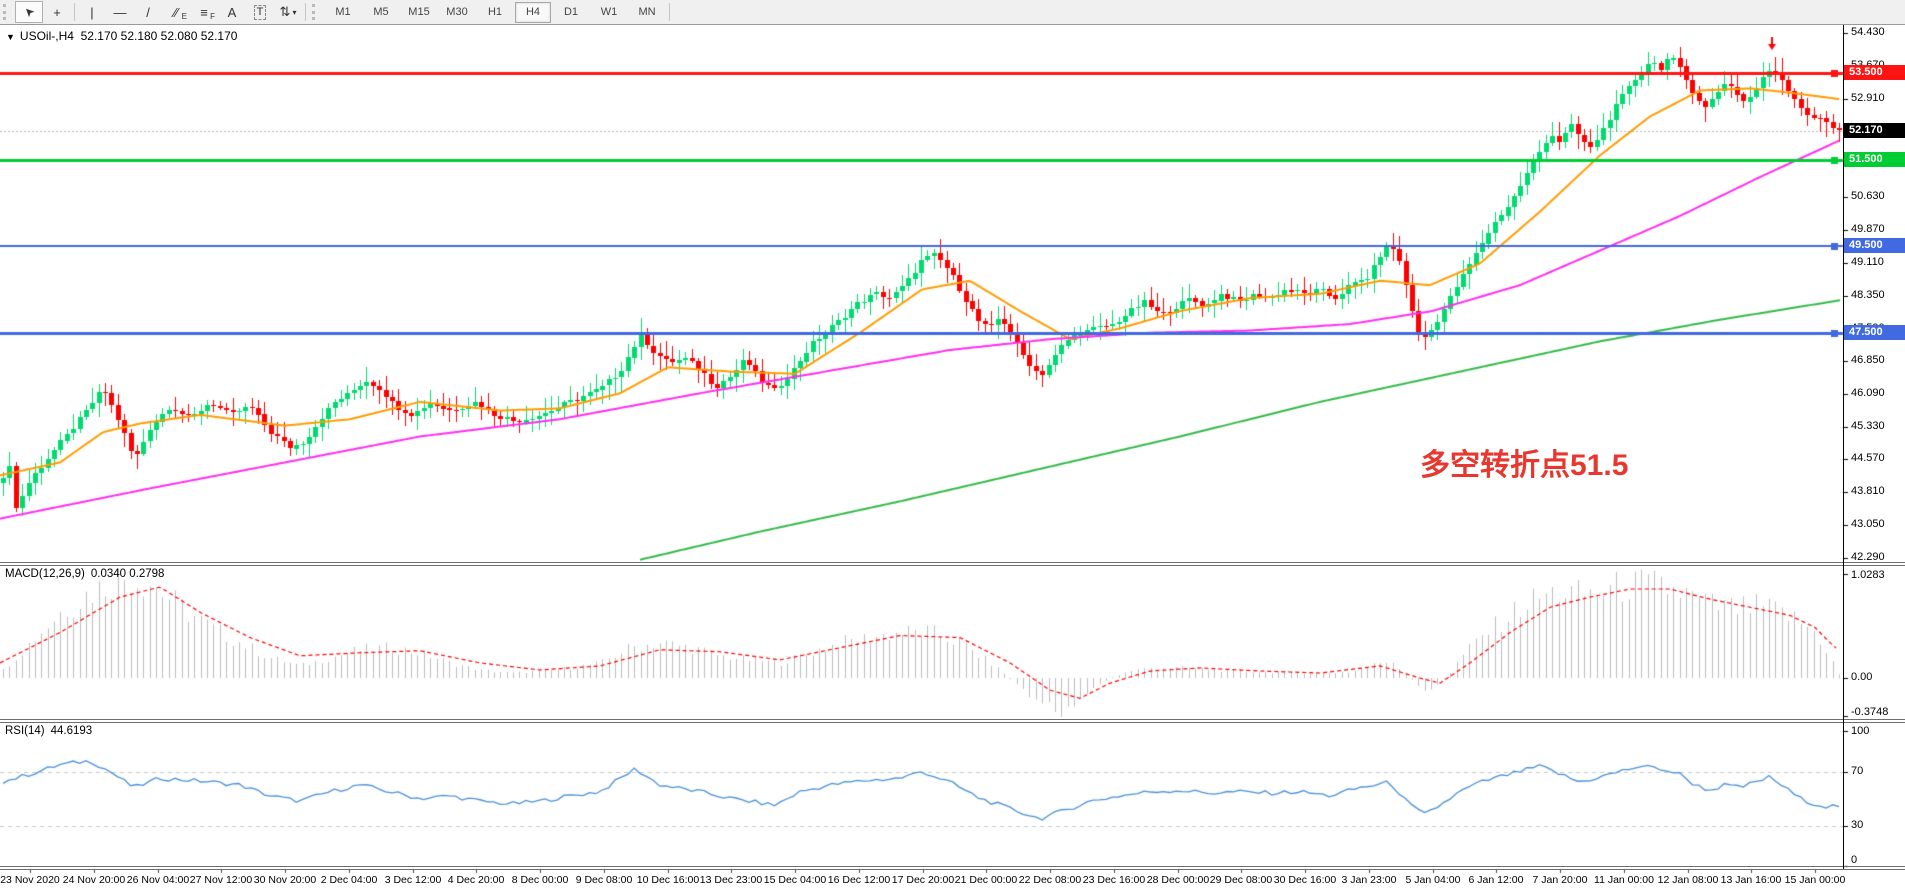 This screenshot has height=896, width=1905. What do you see at coordinates (540, 880) in the screenshot?
I see `time-axis-label: 8 Dec 00:00` at bounding box center [540, 880].